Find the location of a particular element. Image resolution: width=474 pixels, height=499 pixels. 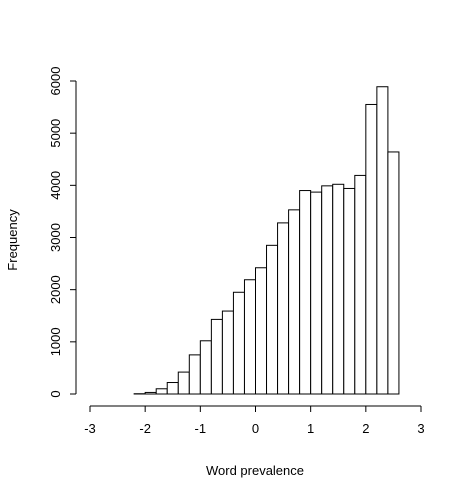

y-tick-label: 3000 is located at coordinates (55, 237).